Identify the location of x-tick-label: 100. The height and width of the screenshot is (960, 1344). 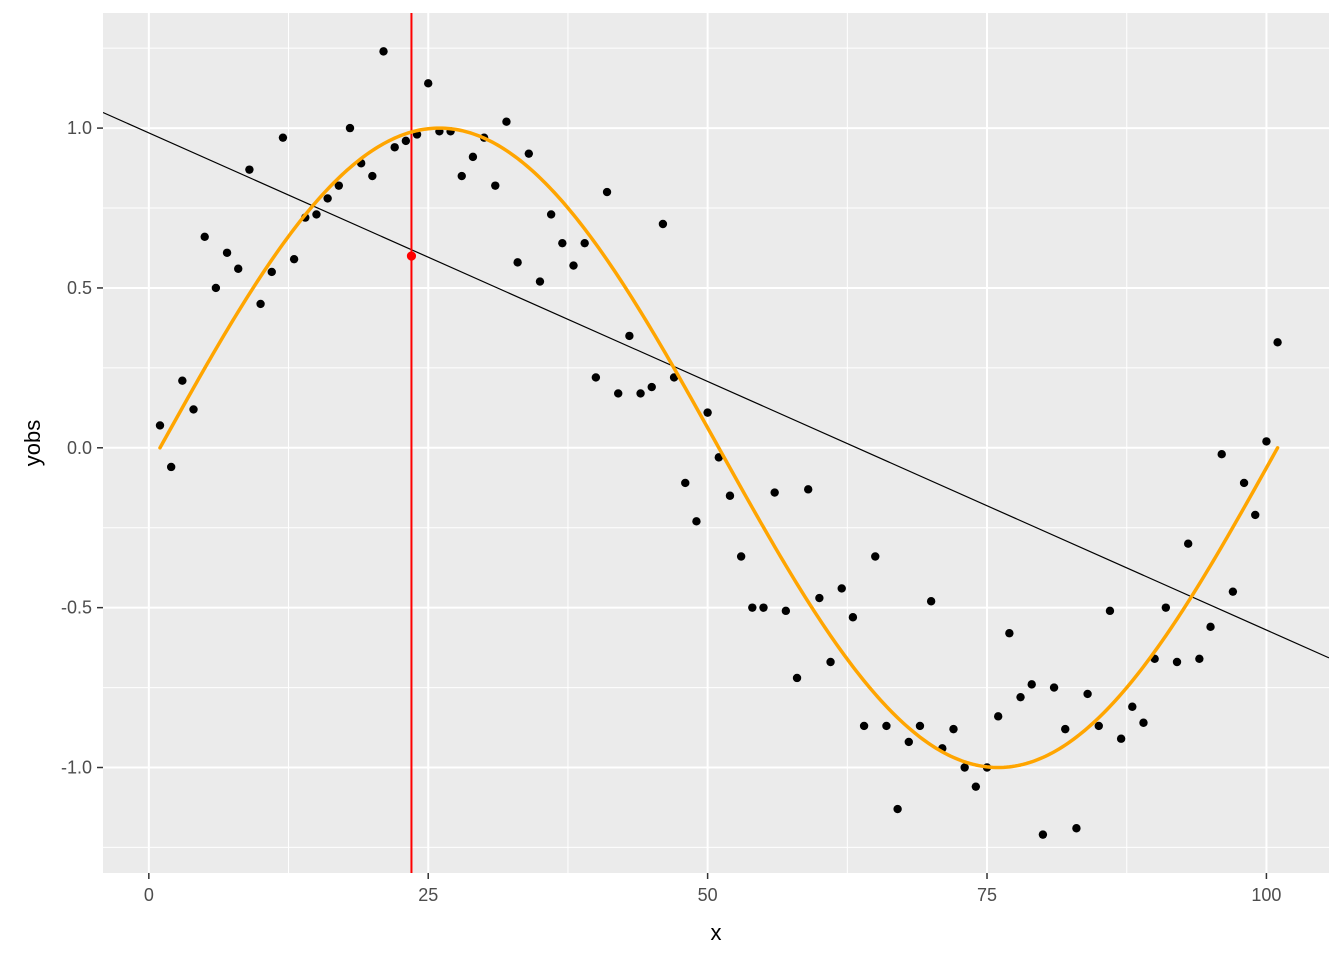
(1266, 895).